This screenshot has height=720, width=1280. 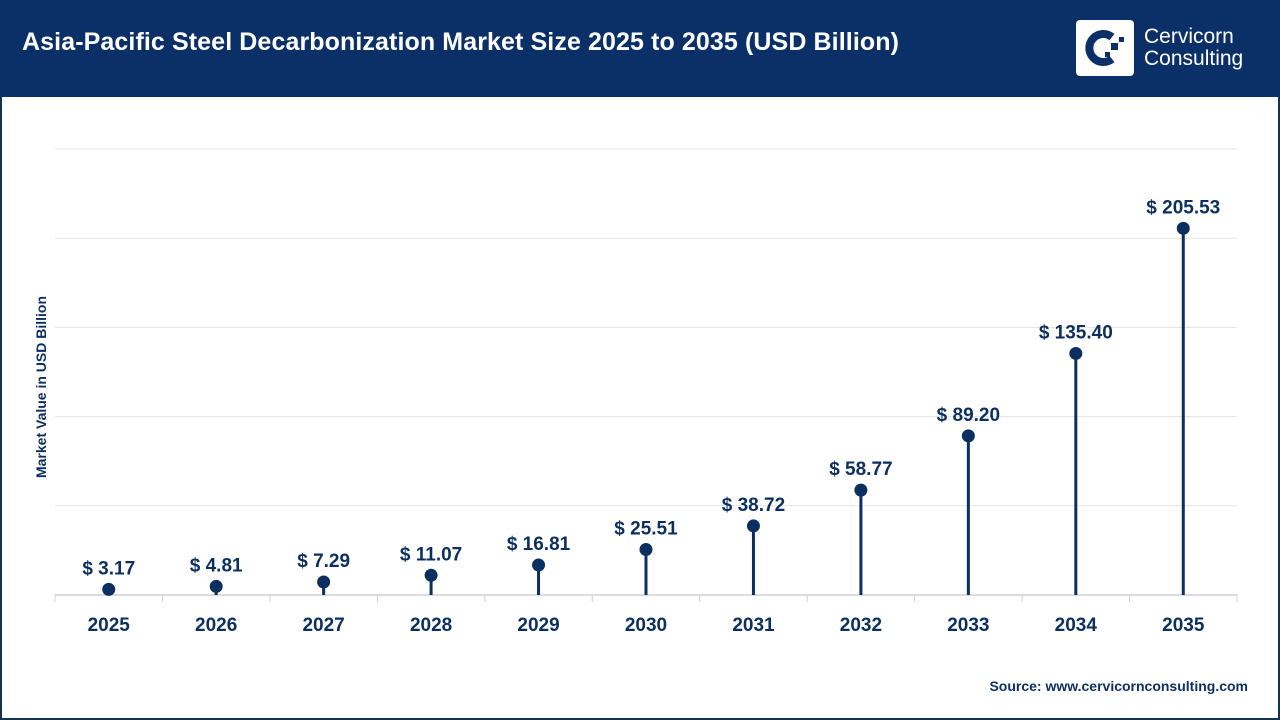 I want to click on logo-mark-icon, so click(x=1105, y=48).